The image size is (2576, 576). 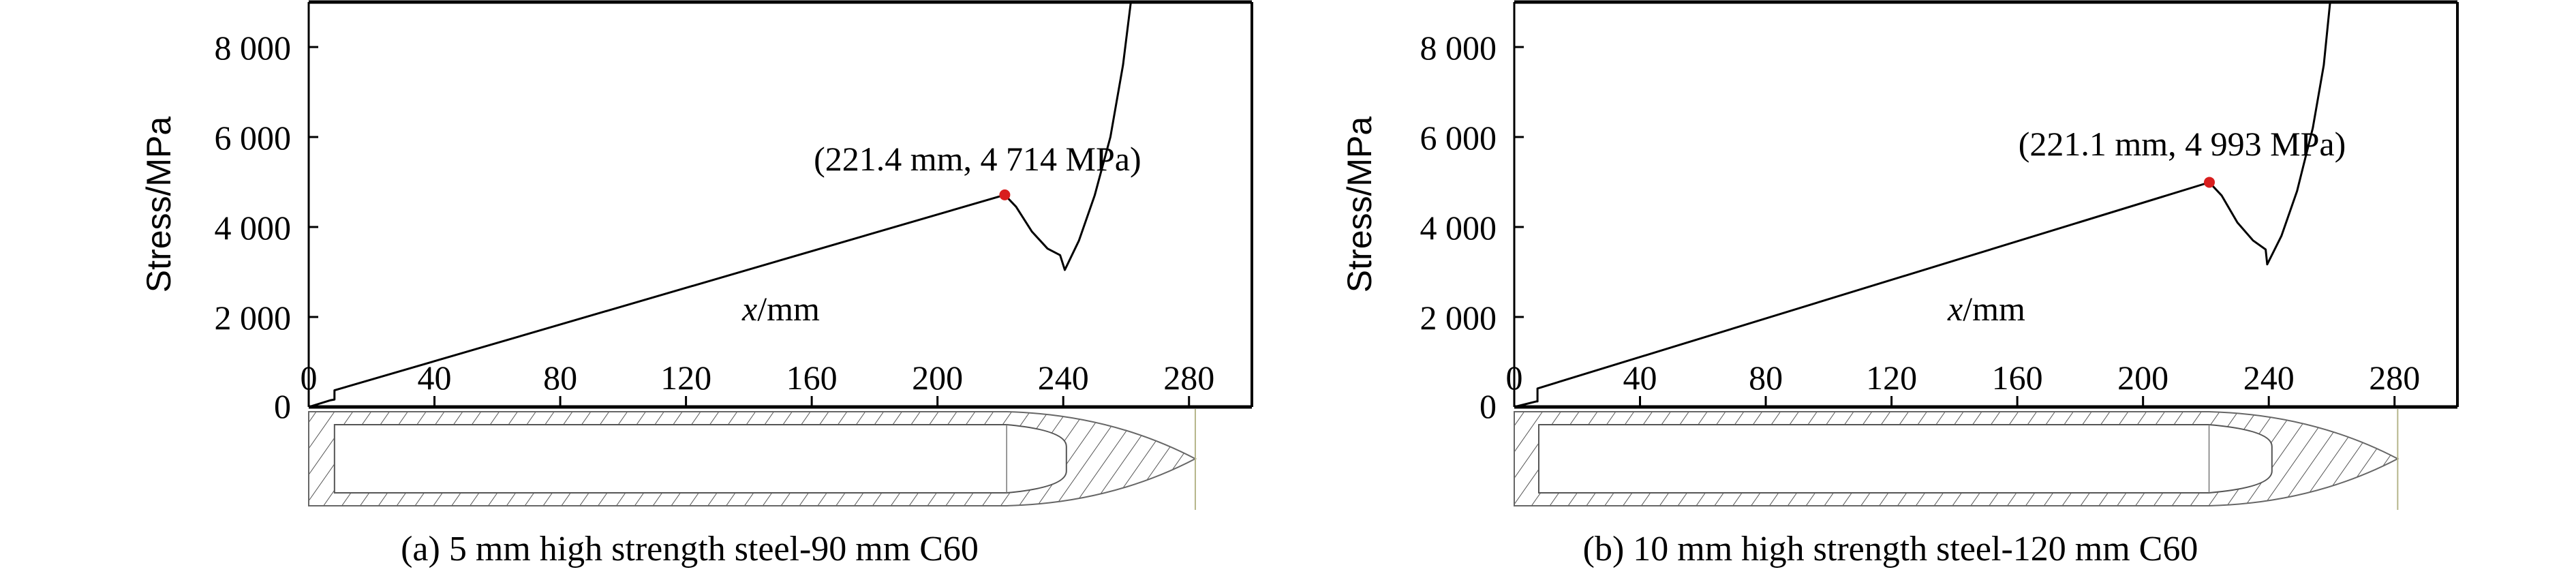 I want to click on panel-caption: (a) 5 mm high strength steel-90 mm C60, so click(x=690, y=549).